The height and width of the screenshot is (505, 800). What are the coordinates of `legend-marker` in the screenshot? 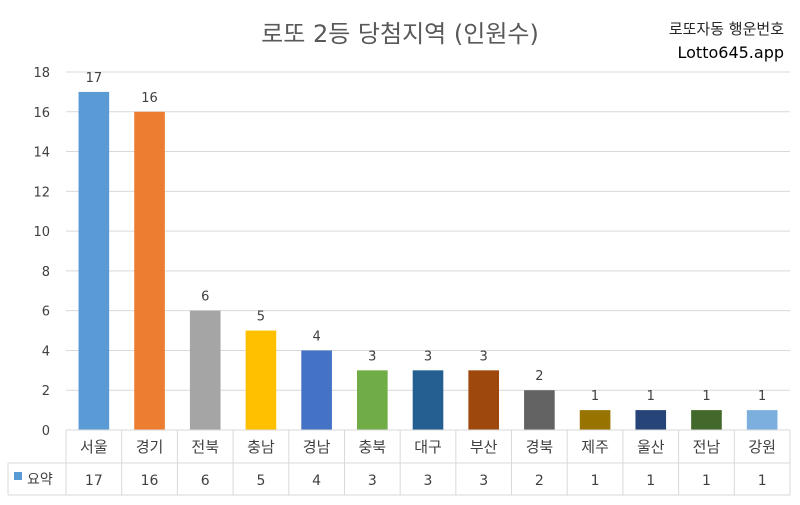 It's located at (18, 476).